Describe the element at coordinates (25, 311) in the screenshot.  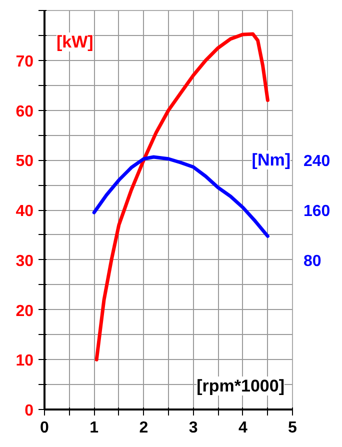
I see `y-tick-label: 20` at that location.